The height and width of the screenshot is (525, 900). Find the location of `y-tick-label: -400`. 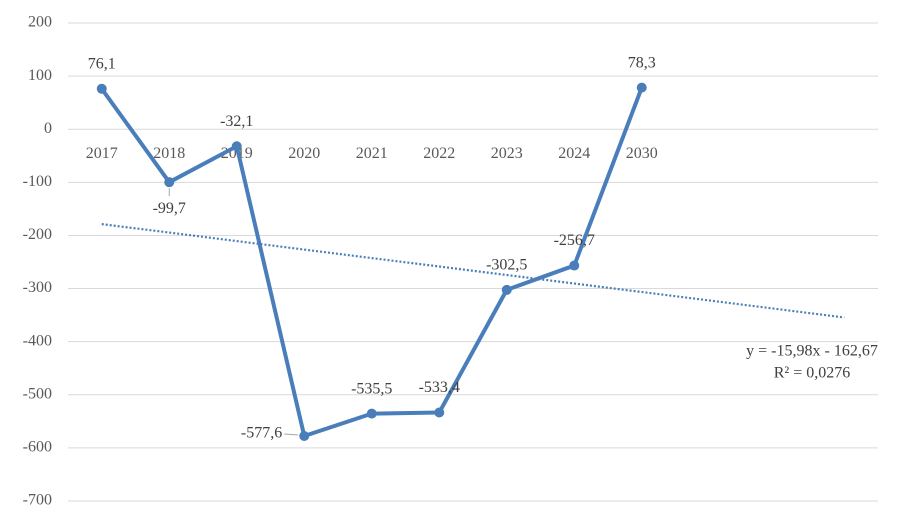

y-tick-label: -400 is located at coordinates (37, 340).